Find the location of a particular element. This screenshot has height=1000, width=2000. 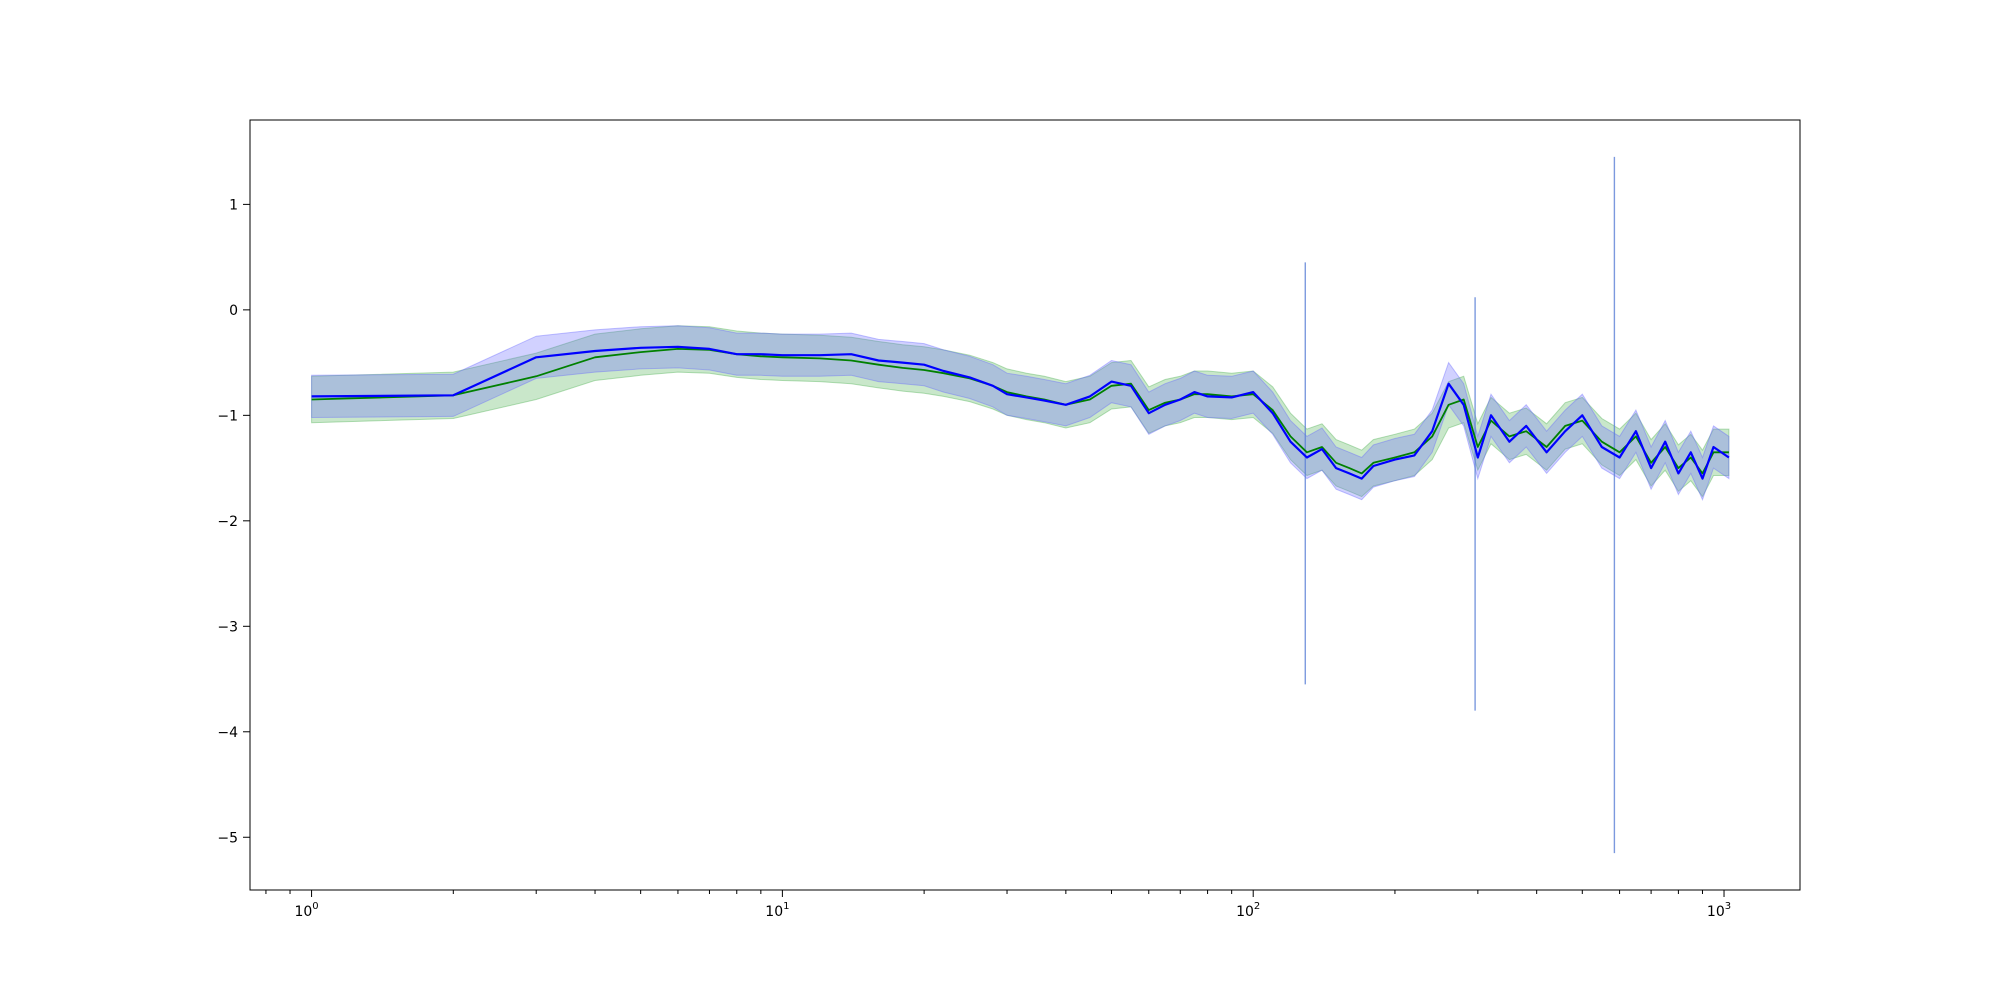

series-lines is located at coordinates (1020, 412).